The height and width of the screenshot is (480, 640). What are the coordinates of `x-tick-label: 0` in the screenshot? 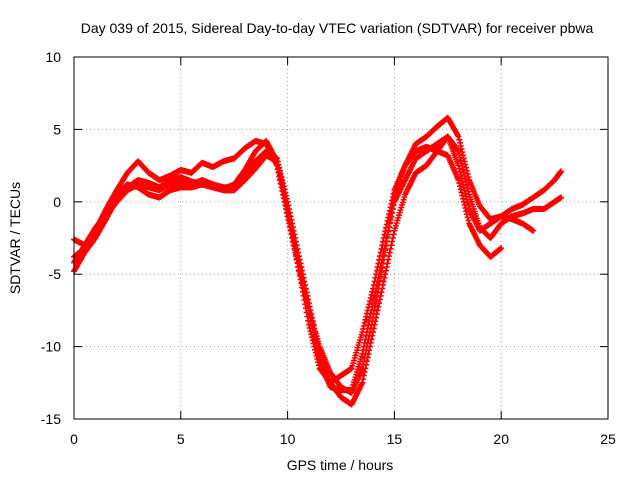 It's located at (74, 439).